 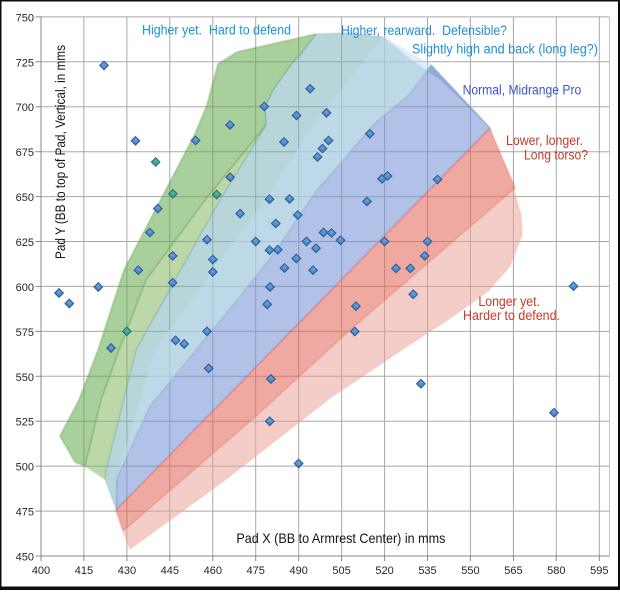 I want to click on svg-text: 430, so click(x=127, y=571).